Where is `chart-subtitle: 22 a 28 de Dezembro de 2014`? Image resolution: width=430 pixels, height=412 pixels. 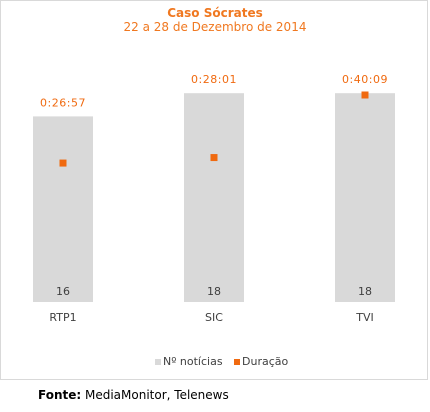
chart-subtitle: 22 a 28 de Dezembro de 2014 is located at coordinates (215, 27).